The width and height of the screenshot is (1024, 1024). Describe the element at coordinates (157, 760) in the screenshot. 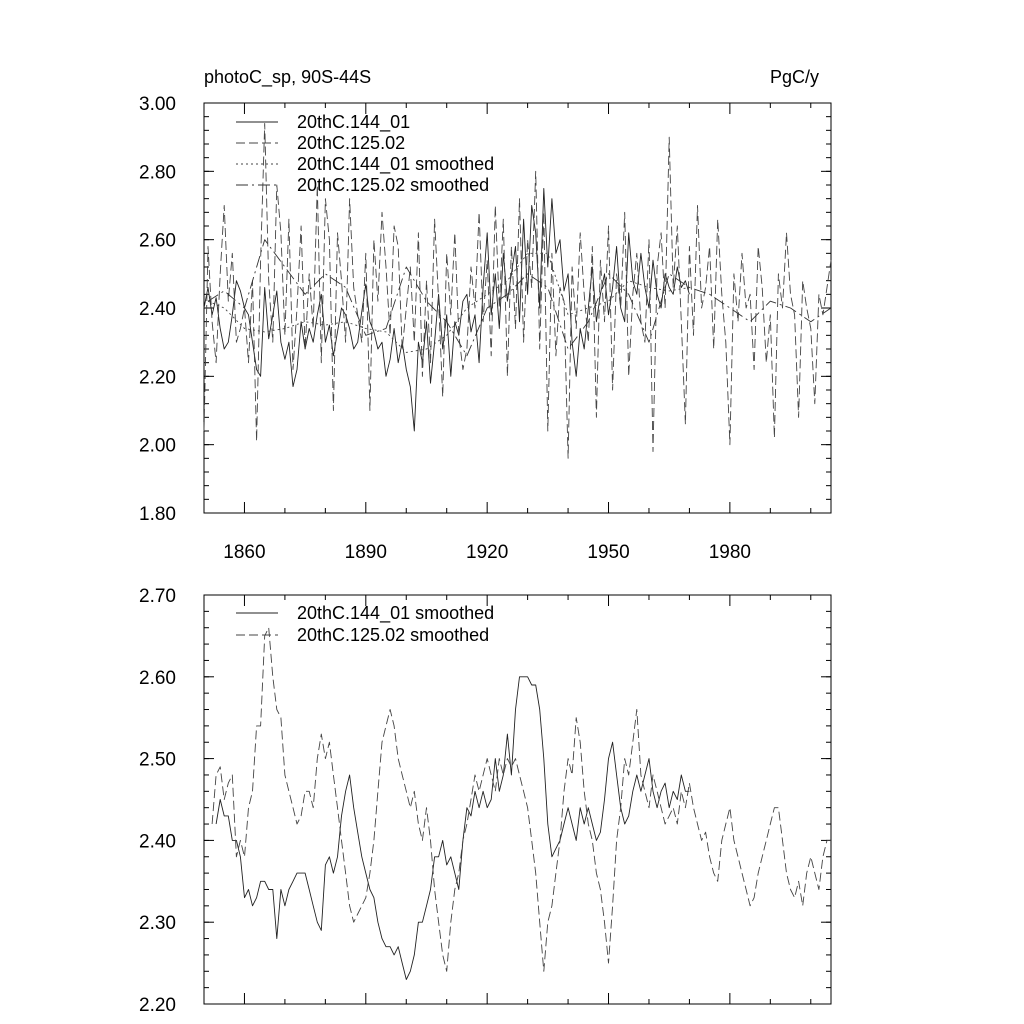

I see `y-tick-label: 2.50` at that location.